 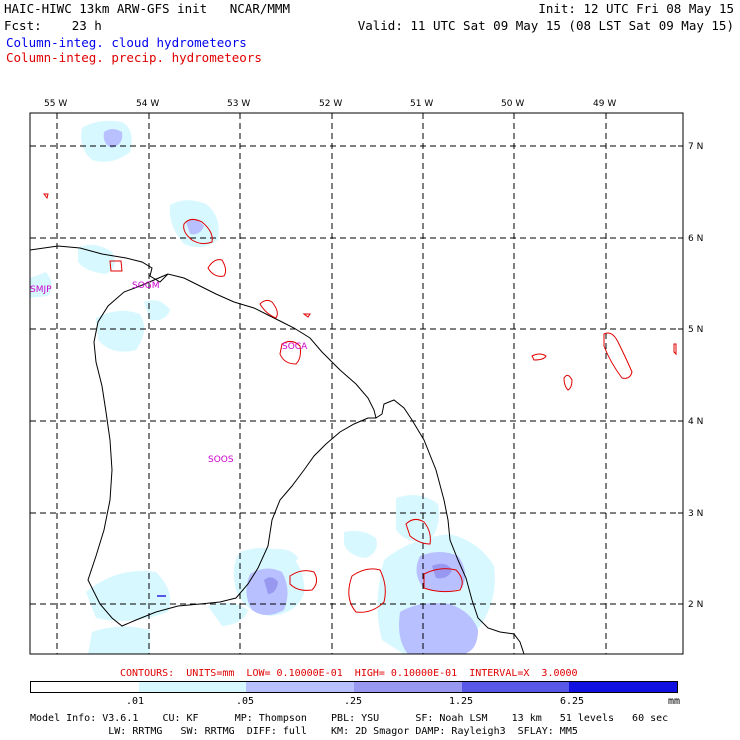 What do you see at coordinates (295, 347) in the screenshot?
I see `station-soca: SOCA` at bounding box center [295, 347].